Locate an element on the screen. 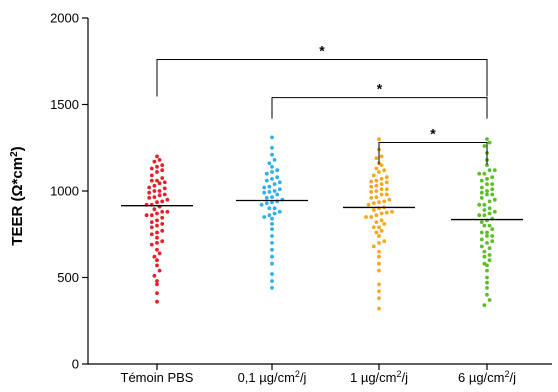 This screenshot has height=392, width=558. category-label-suffix: /j is located at coordinates (513, 377).